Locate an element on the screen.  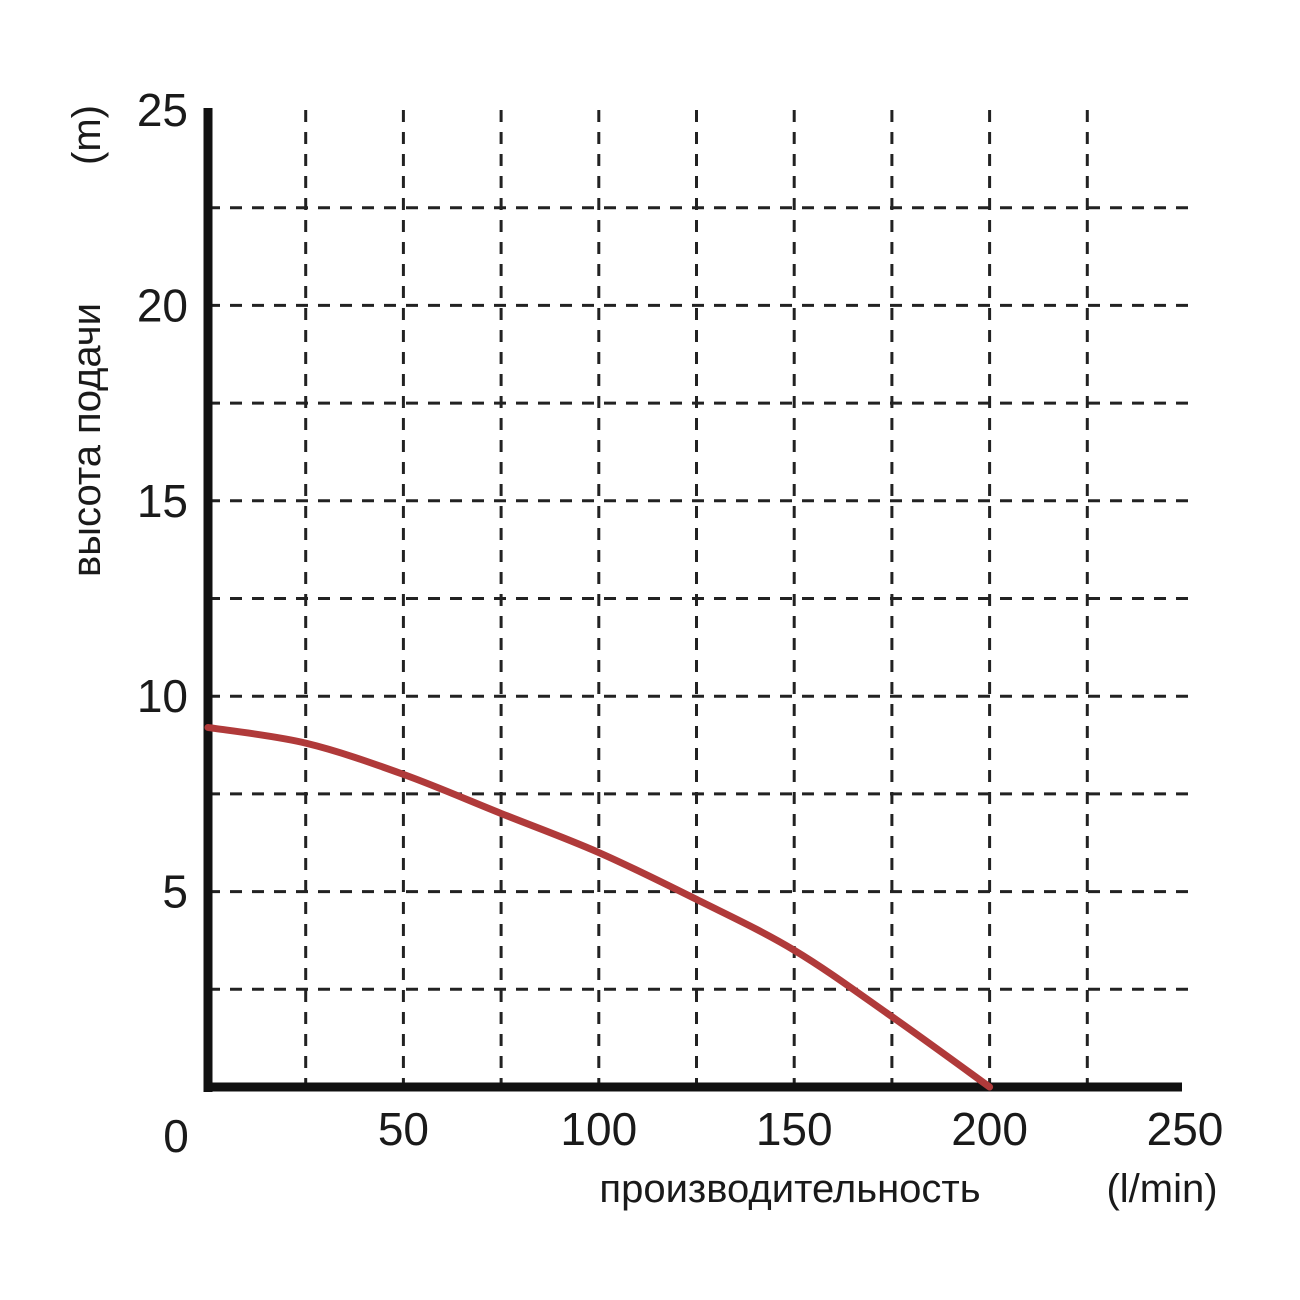
y-axis-unit: (m) is located at coordinates (87, 135).